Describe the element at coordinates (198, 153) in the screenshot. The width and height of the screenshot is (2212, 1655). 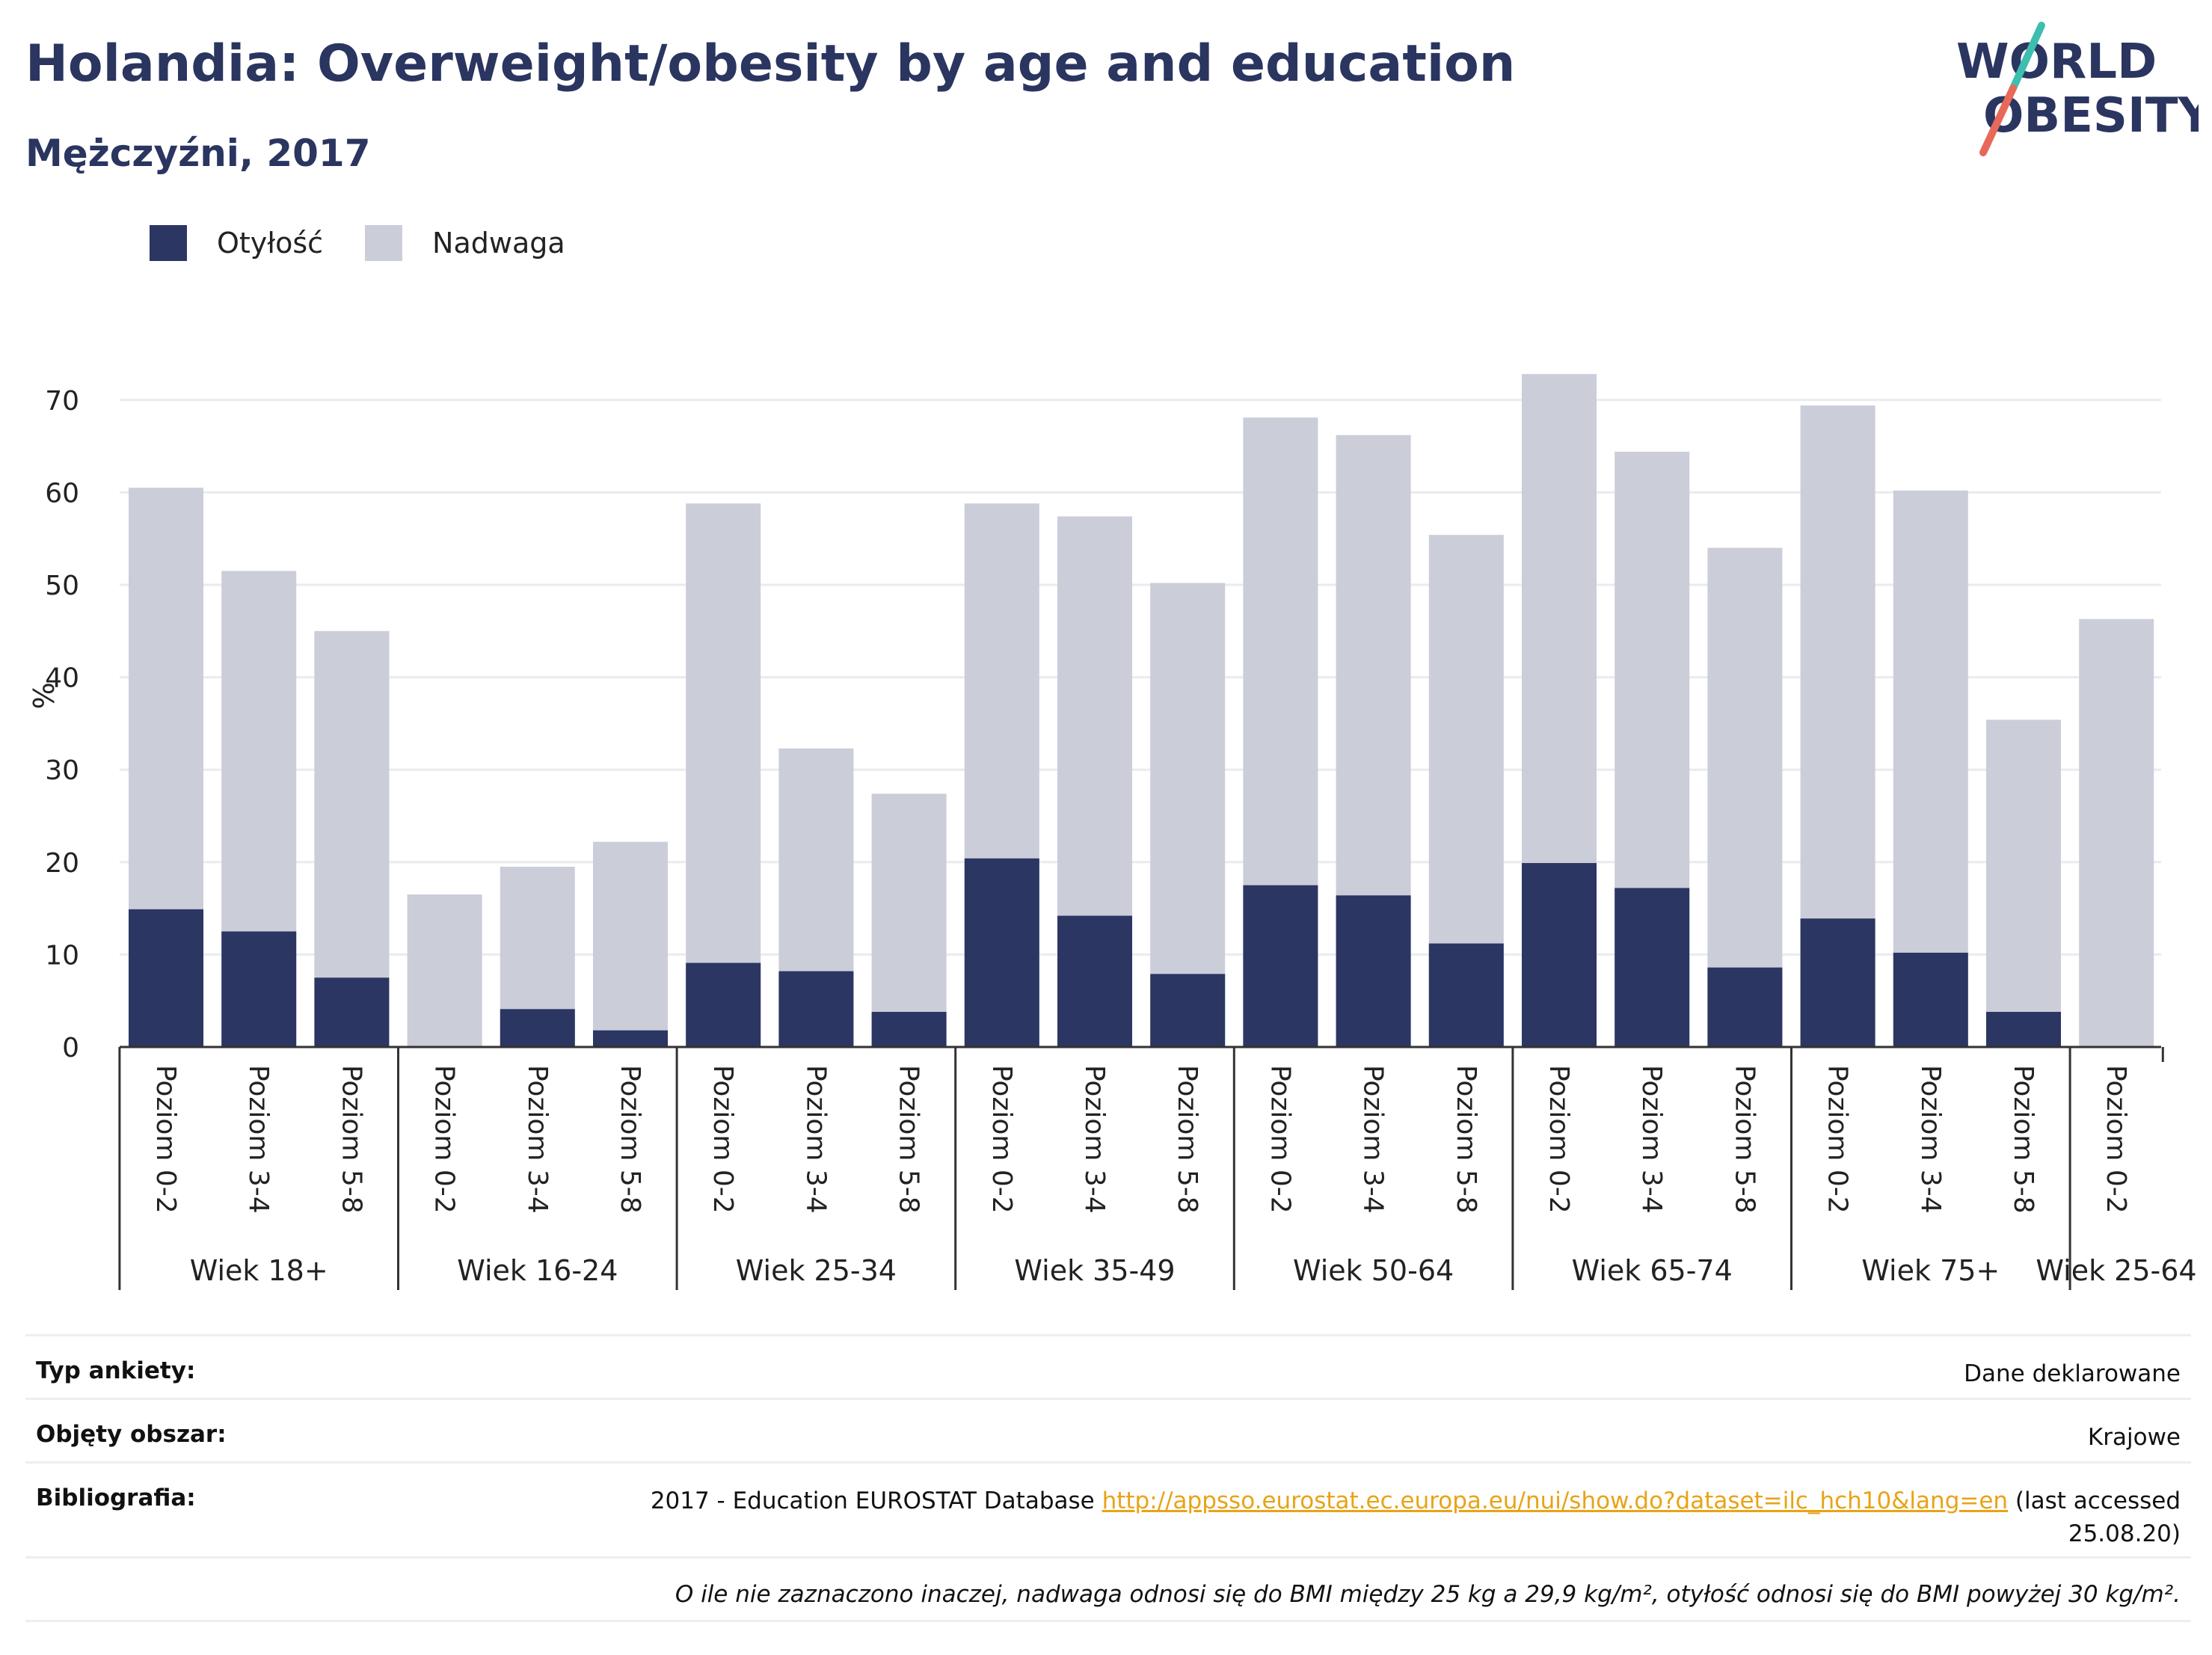
I see `page-subtitle: Mężczyźni, 2017` at that location.